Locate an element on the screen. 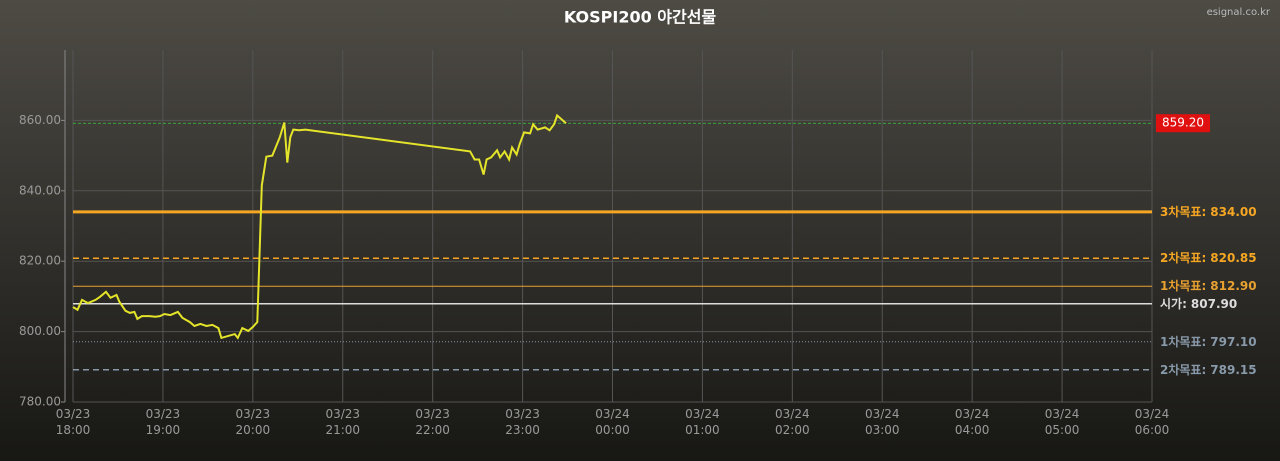 Image resolution: width=1280 pixels, height=461 pixels. reference-label: 시가: 807.90 is located at coordinates (1198, 302).